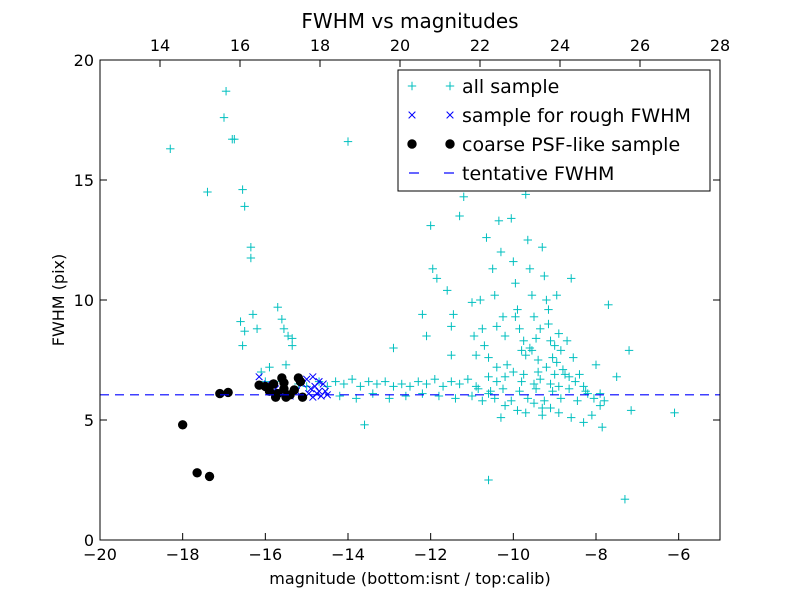 Image resolution: width=800 pixels, height=600 pixels. Describe the element at coordinates (242, 427) in the screenshot. I see `series-coarse-psf-like-sample` at that location.